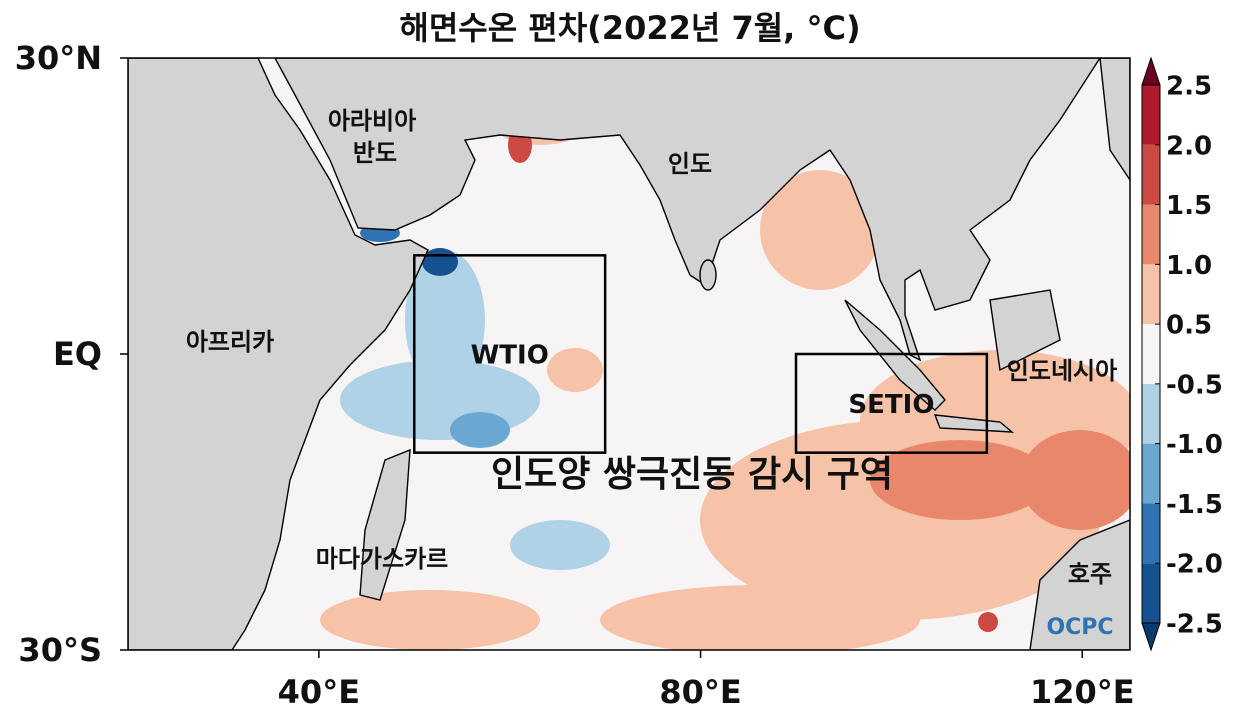 Image resolution: width=1238 pixels, height=726 pixels. What do you see at coordinates (1189, 266) in the screenshot?
I see `colorbar-label: 1.0` at bounding box center [1189, 266].